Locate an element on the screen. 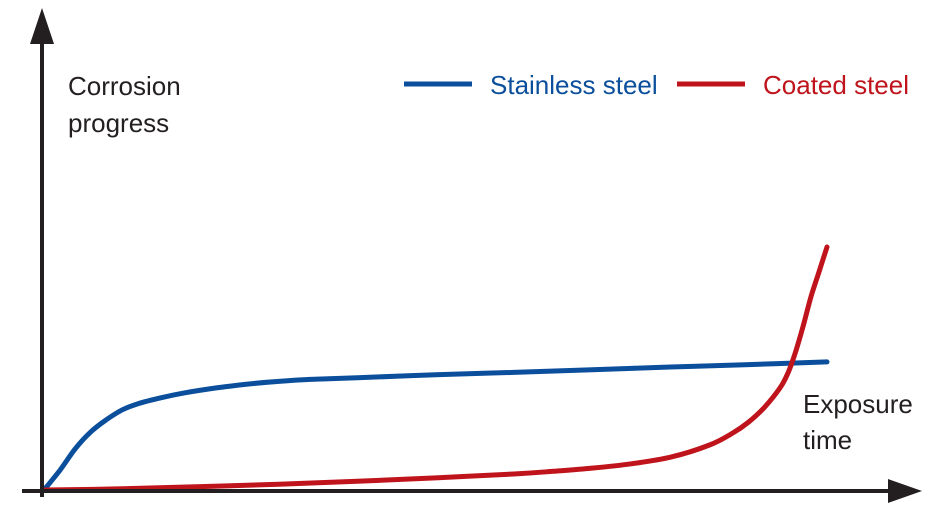  x-axis-arrowhead is located at coordinates (905, 491).